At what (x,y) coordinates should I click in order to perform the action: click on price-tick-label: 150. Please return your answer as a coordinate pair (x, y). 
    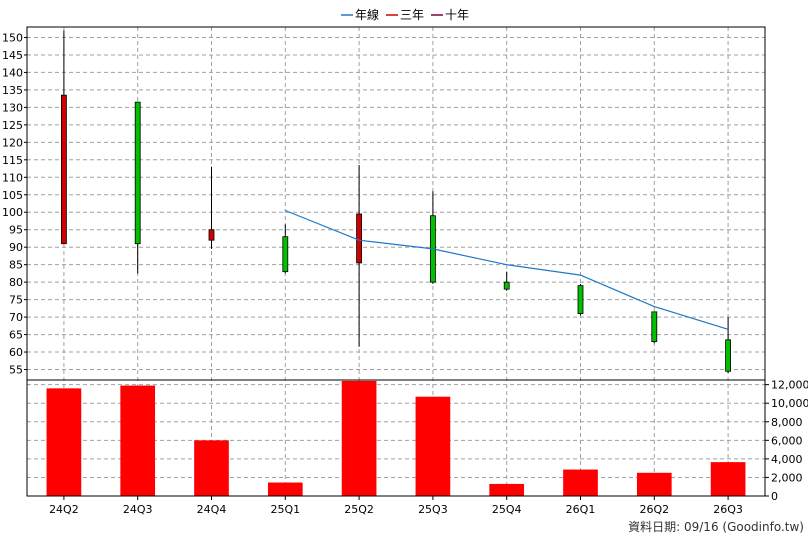
    Looking at the image, I should click on (12, 37).